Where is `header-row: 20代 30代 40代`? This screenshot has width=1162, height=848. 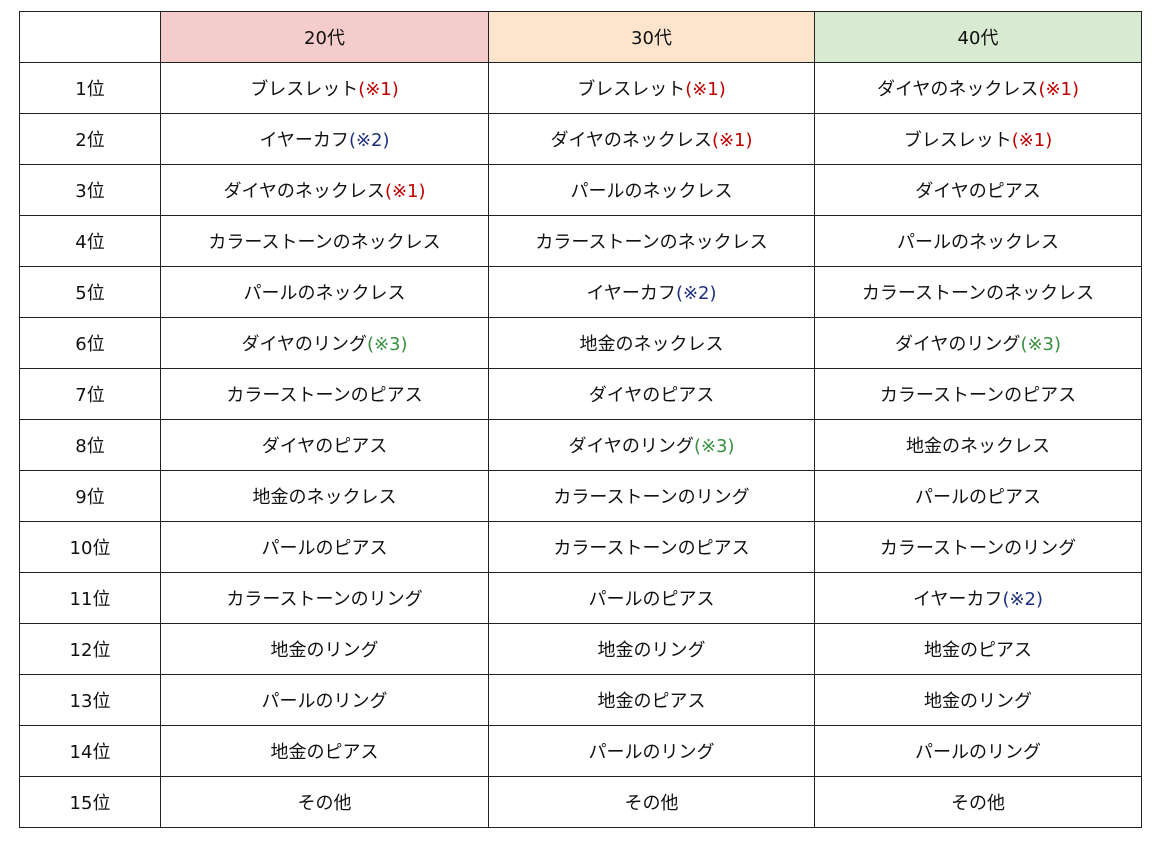
header-row: 20代 30代 40代 is located at coordinates (580, 37).